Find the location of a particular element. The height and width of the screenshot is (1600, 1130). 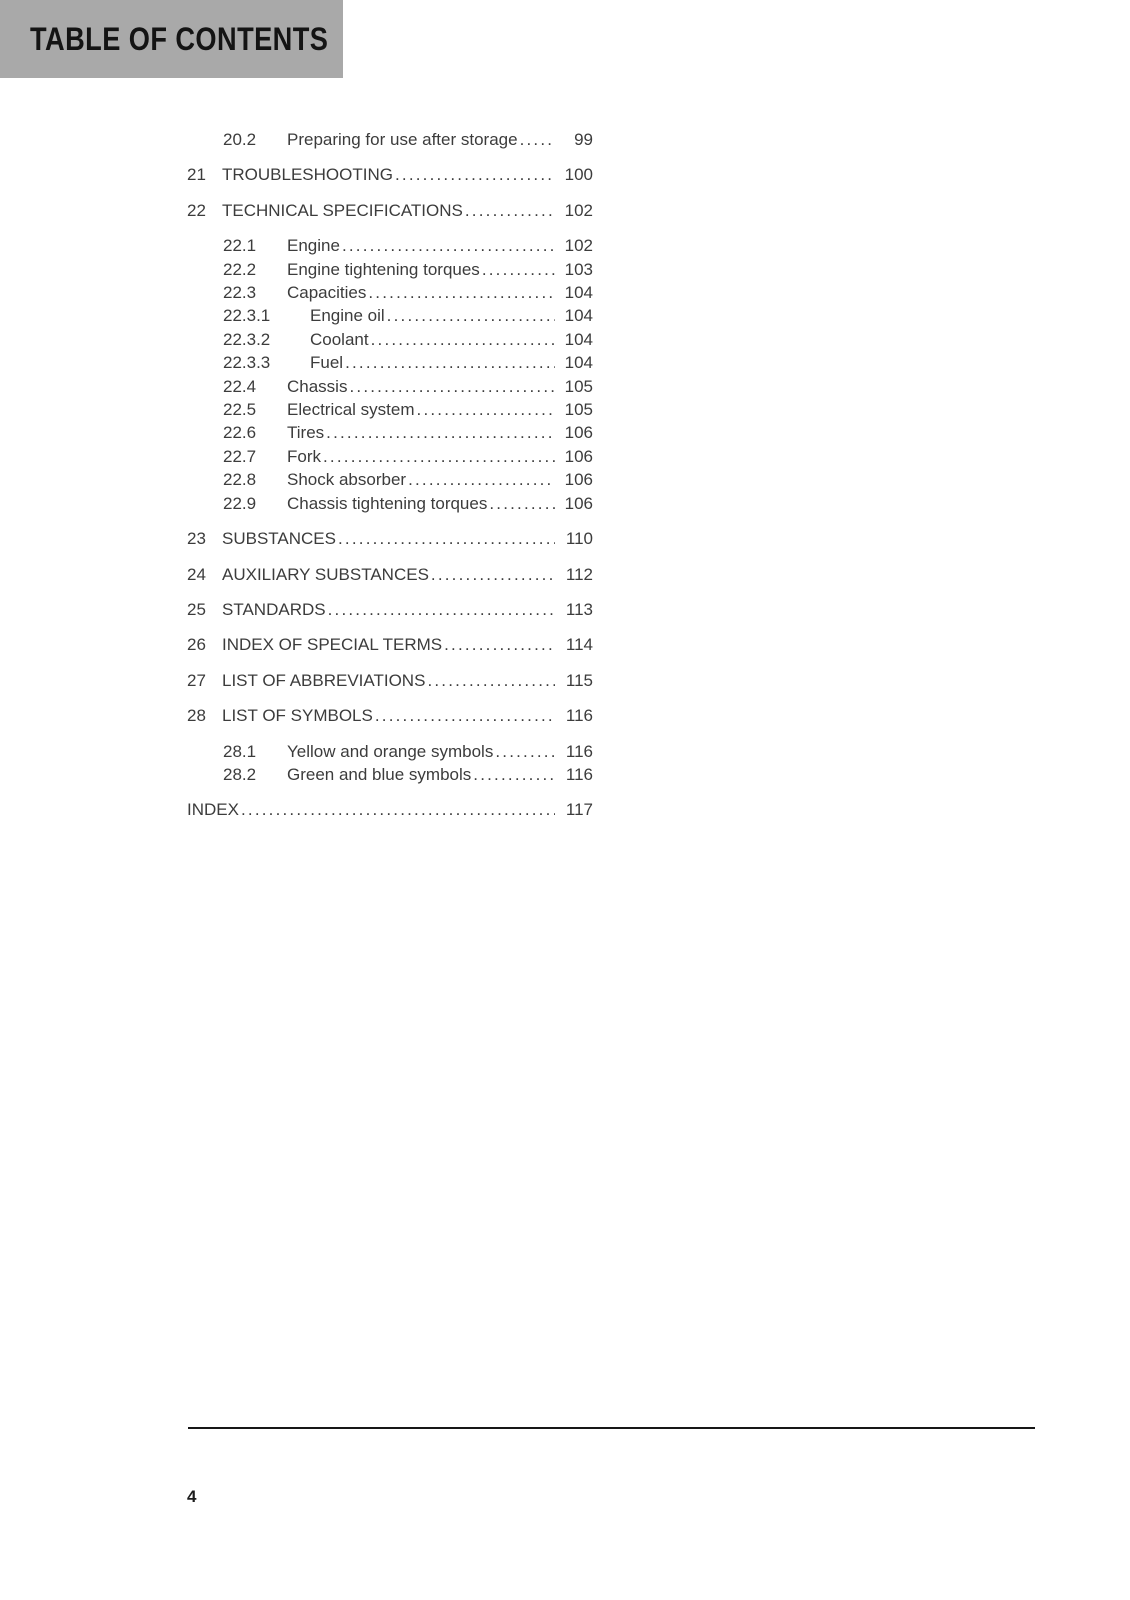

toc-entry: 26 INDEX OF SPECIAL TERMS 114 is located at coordinates (390, 644).